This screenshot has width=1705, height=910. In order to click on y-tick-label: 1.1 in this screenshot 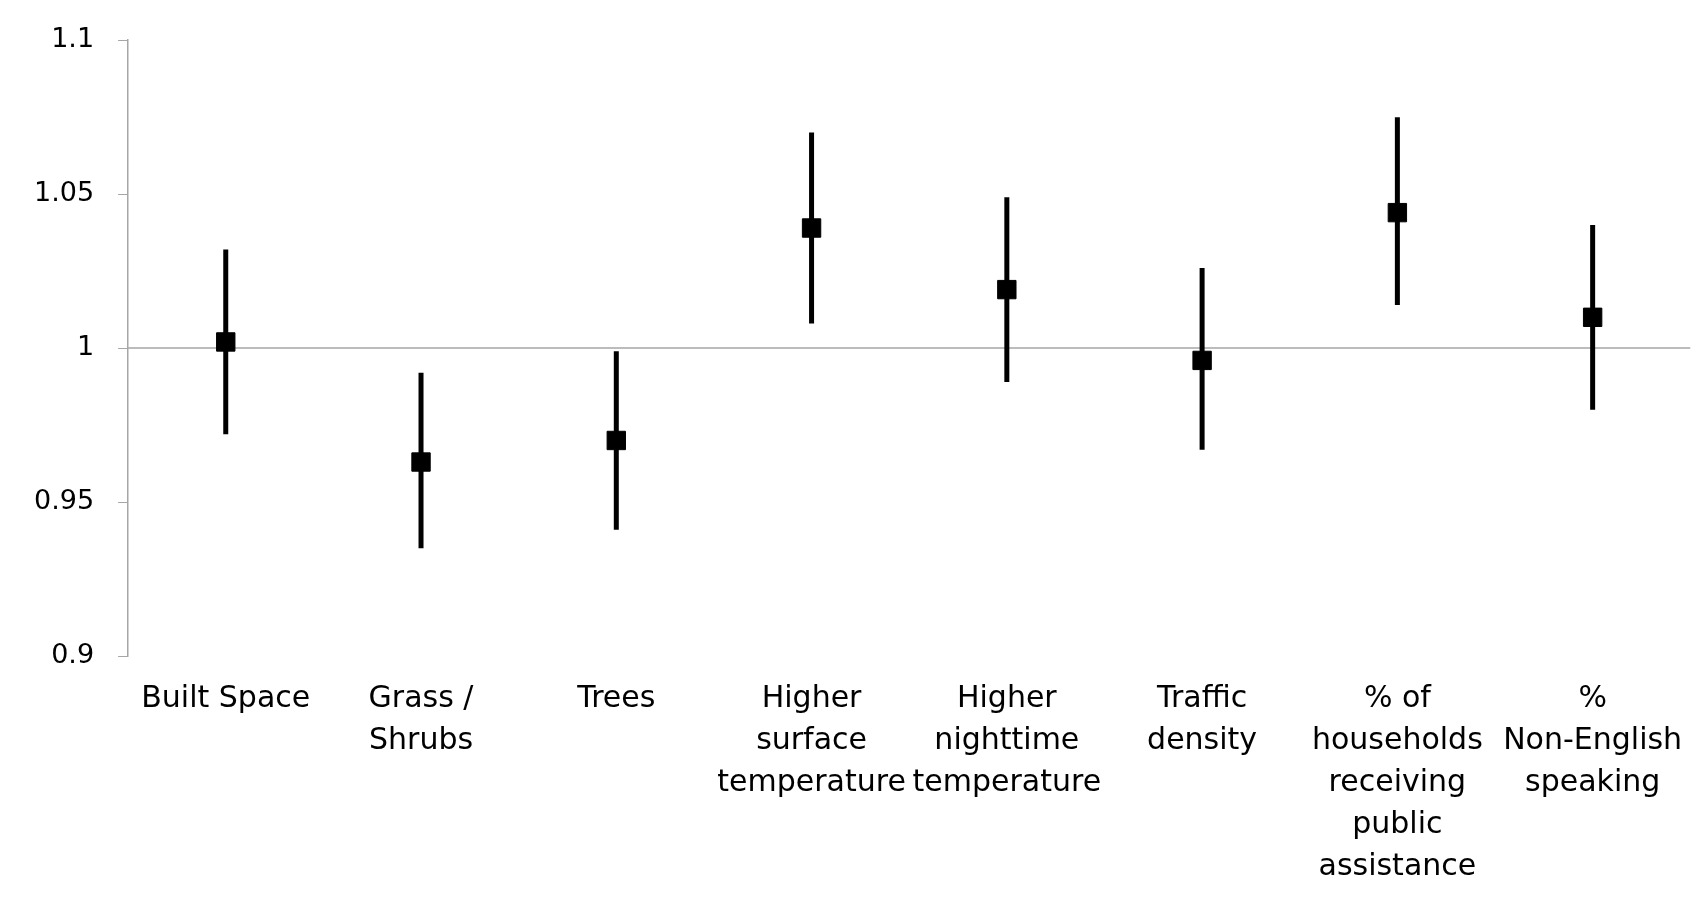, I will do `click(73, 38)`.